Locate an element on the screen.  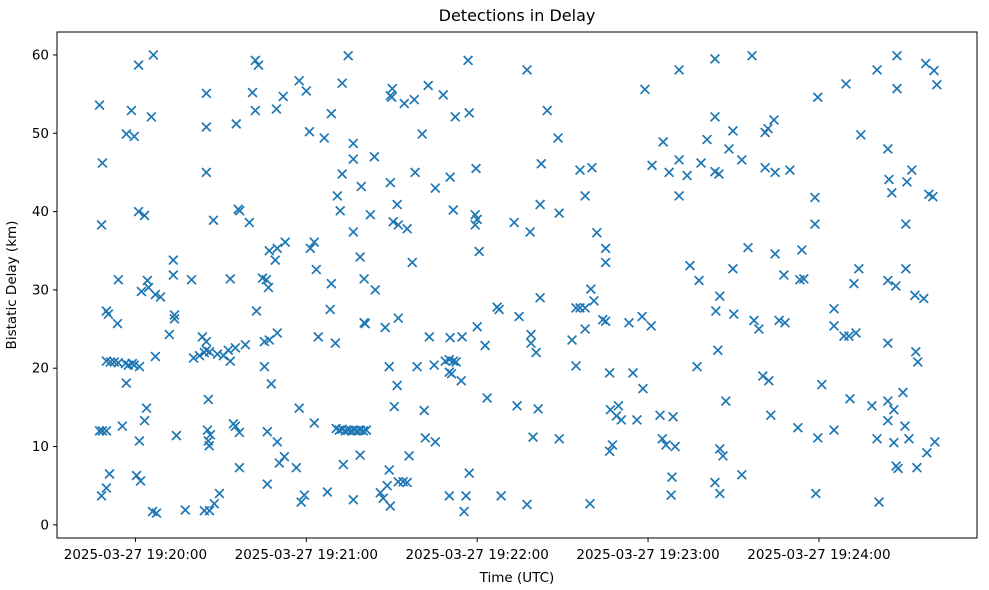
y-tick-label: 40 is located at coordinates (40, 212).